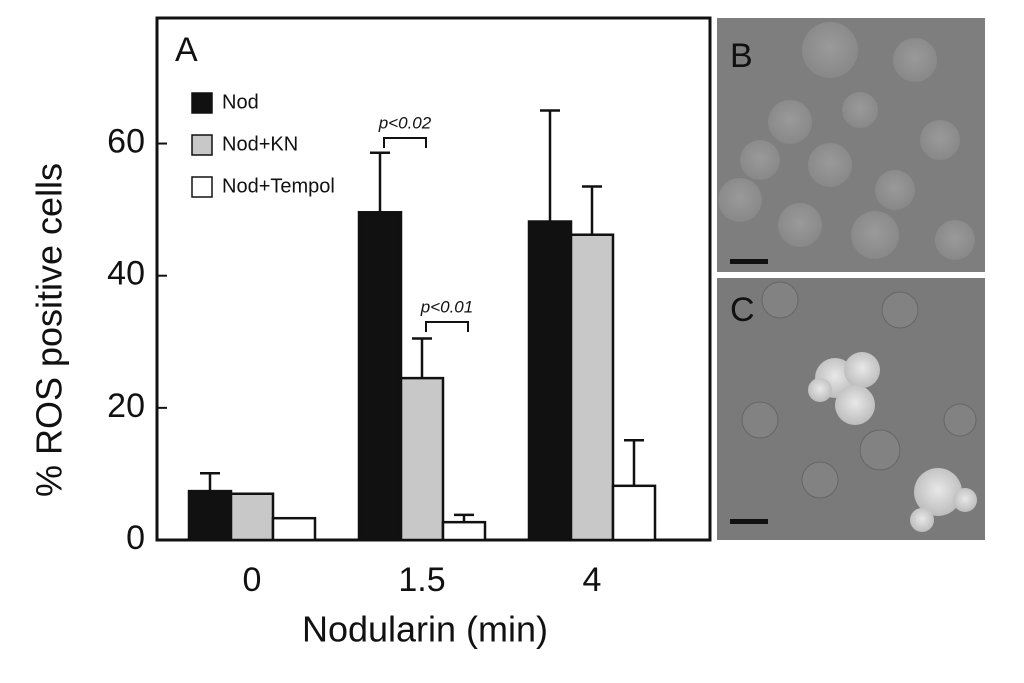 The image size is (1024, 683). I want to click on y-axis-label: % ROS positive cells, so click(49, 330).